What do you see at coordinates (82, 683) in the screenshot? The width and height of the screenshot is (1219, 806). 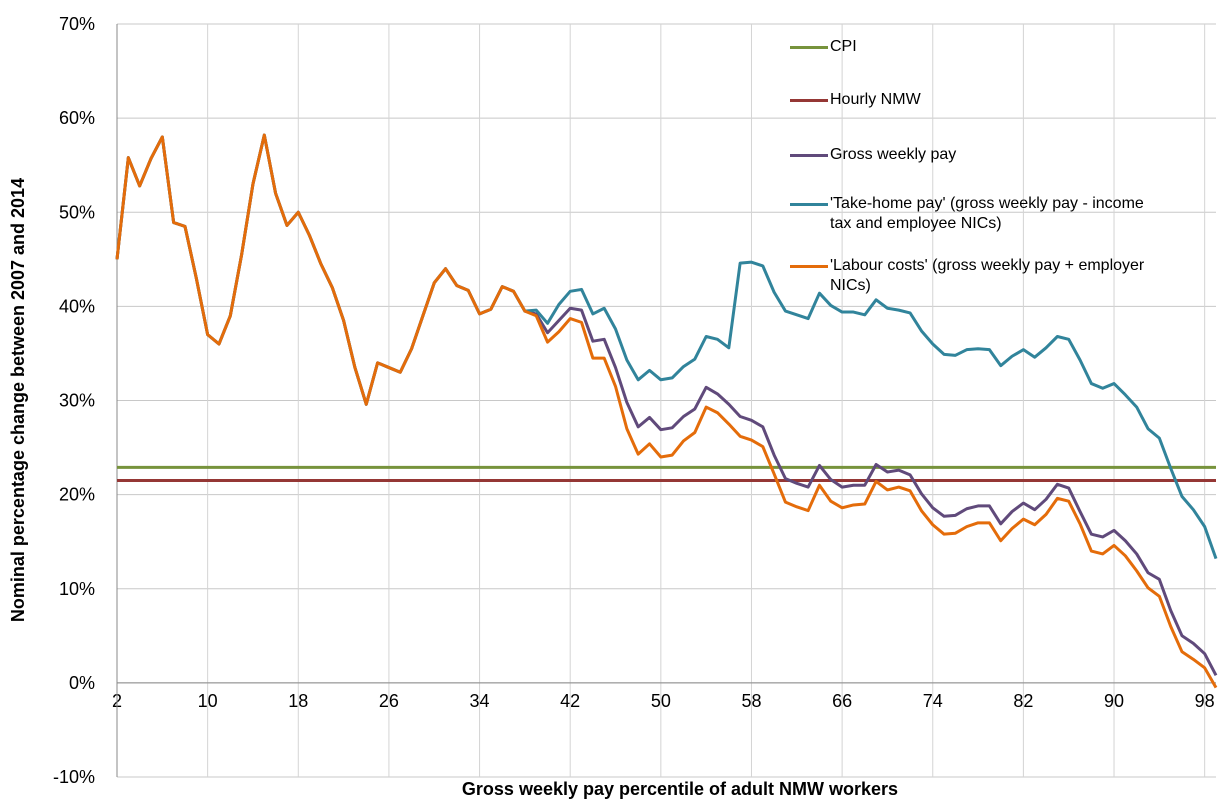 I see `y-tick-label: 0%` at bounding box center [82, 683].